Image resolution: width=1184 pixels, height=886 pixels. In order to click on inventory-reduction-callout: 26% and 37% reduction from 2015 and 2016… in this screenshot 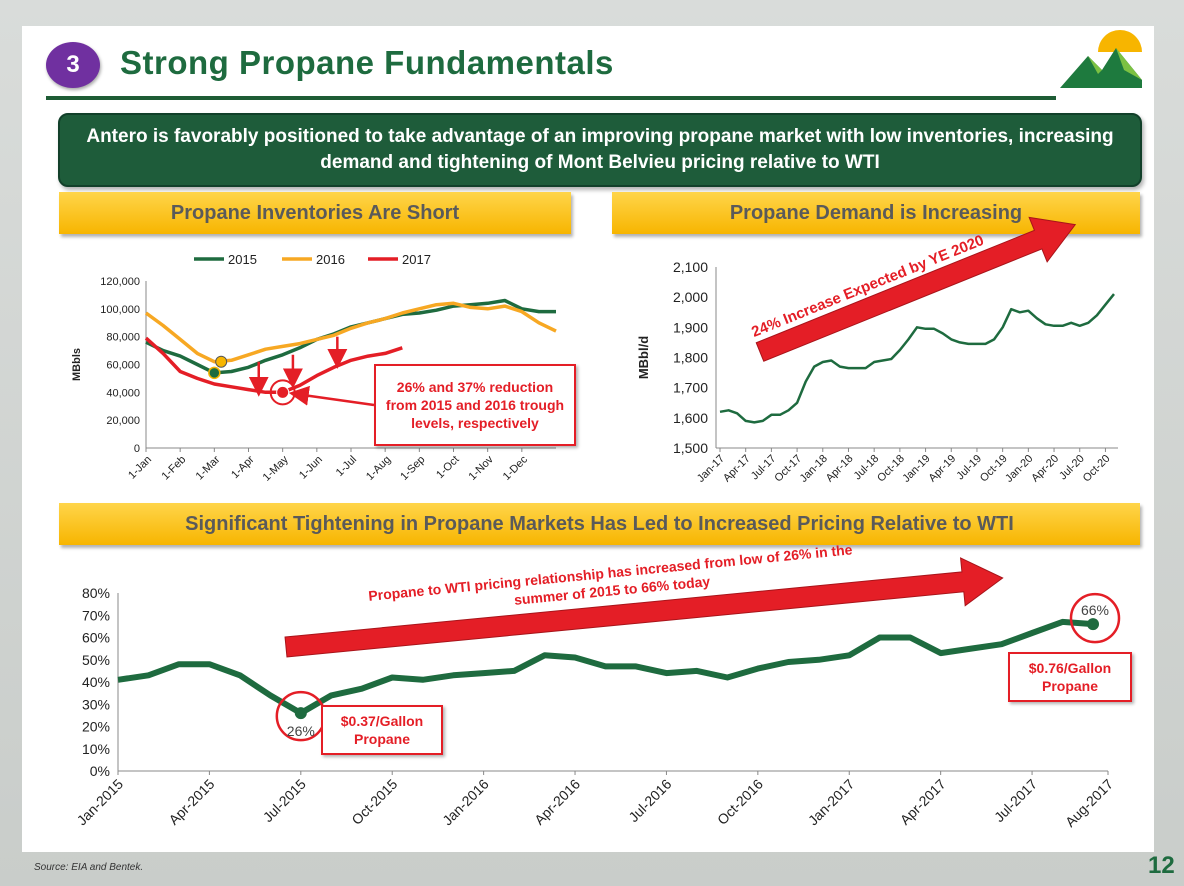, I will do `click(475, 405)`.